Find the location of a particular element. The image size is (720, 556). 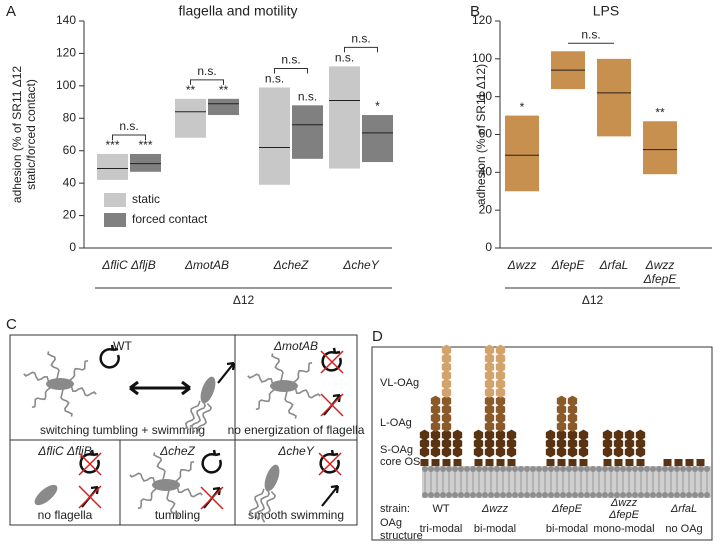

strain-name: ΔrfaL is located at coordinates (683, 509).